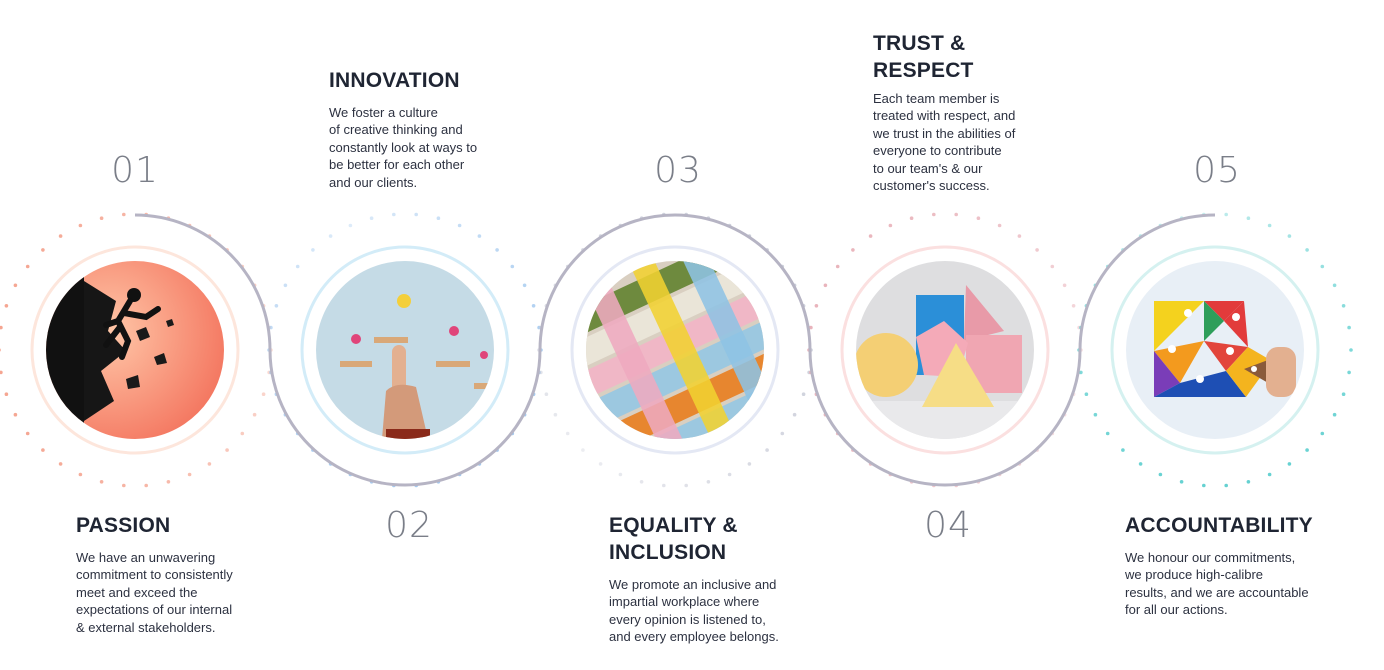 This screenshot has width=1384, height=670. What do you see at coordinates (397, 165) in the screenshot?
I see `description-line: be better for each other` at bounding box center [397, 165].